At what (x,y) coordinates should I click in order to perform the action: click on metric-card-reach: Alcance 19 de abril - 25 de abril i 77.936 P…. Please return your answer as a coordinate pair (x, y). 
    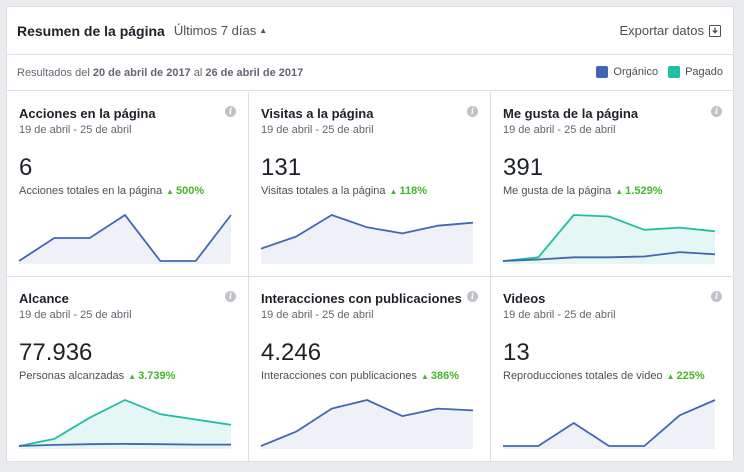
    Looking at the image, I should click on (128, 369).